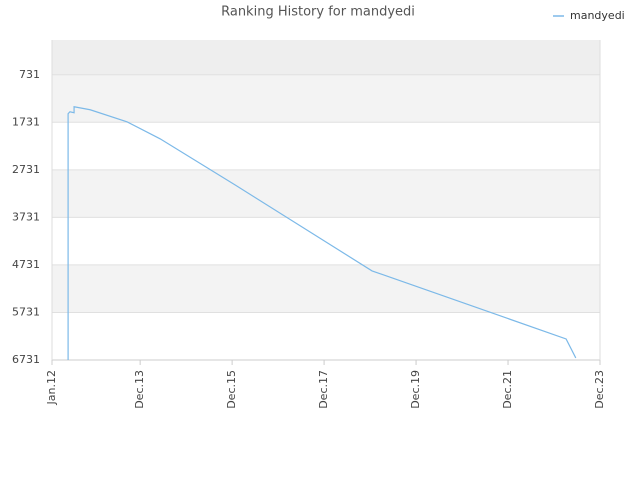 The width and height of the screenshot is (640, 484). Describe the element at coordinates (26, 311) in the screenshot. I see `y-tick-label: 5731` at that location.